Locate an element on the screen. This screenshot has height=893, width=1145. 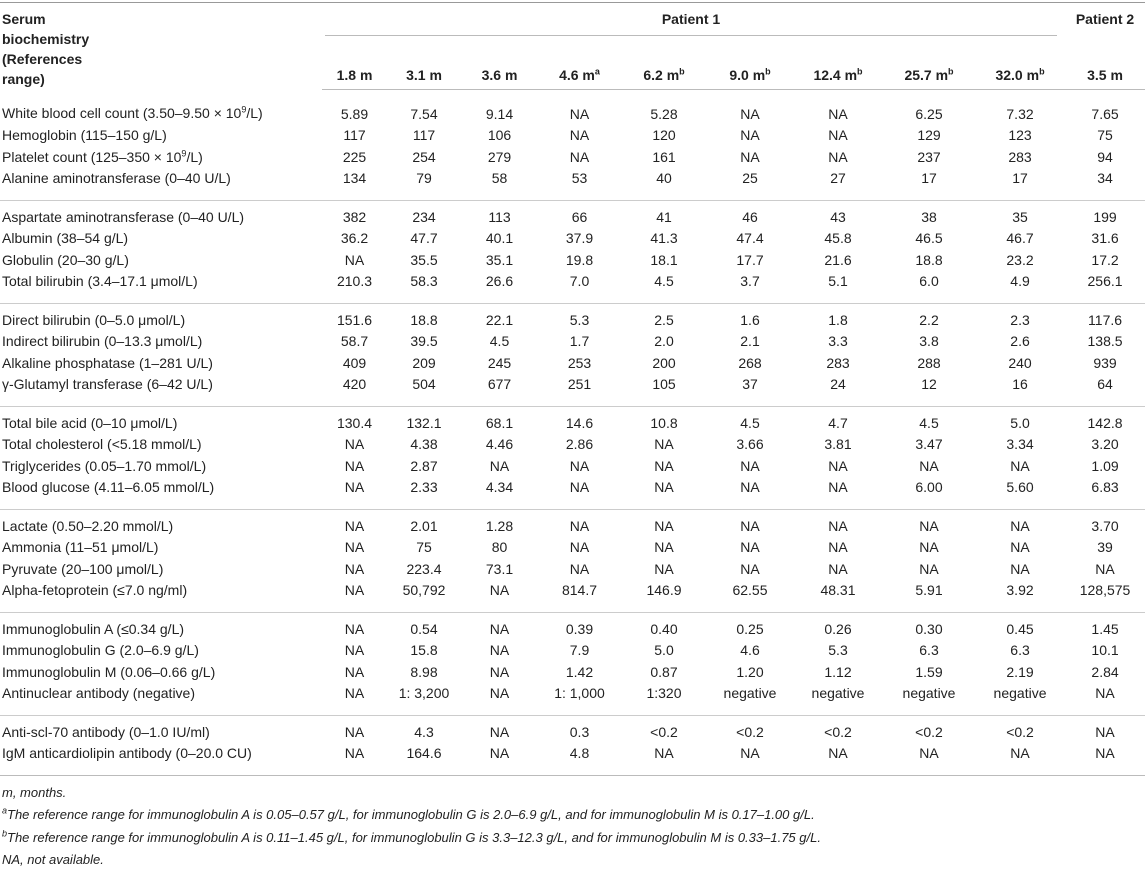
cell-value: 0.54 is located at coordinates (424, 628).